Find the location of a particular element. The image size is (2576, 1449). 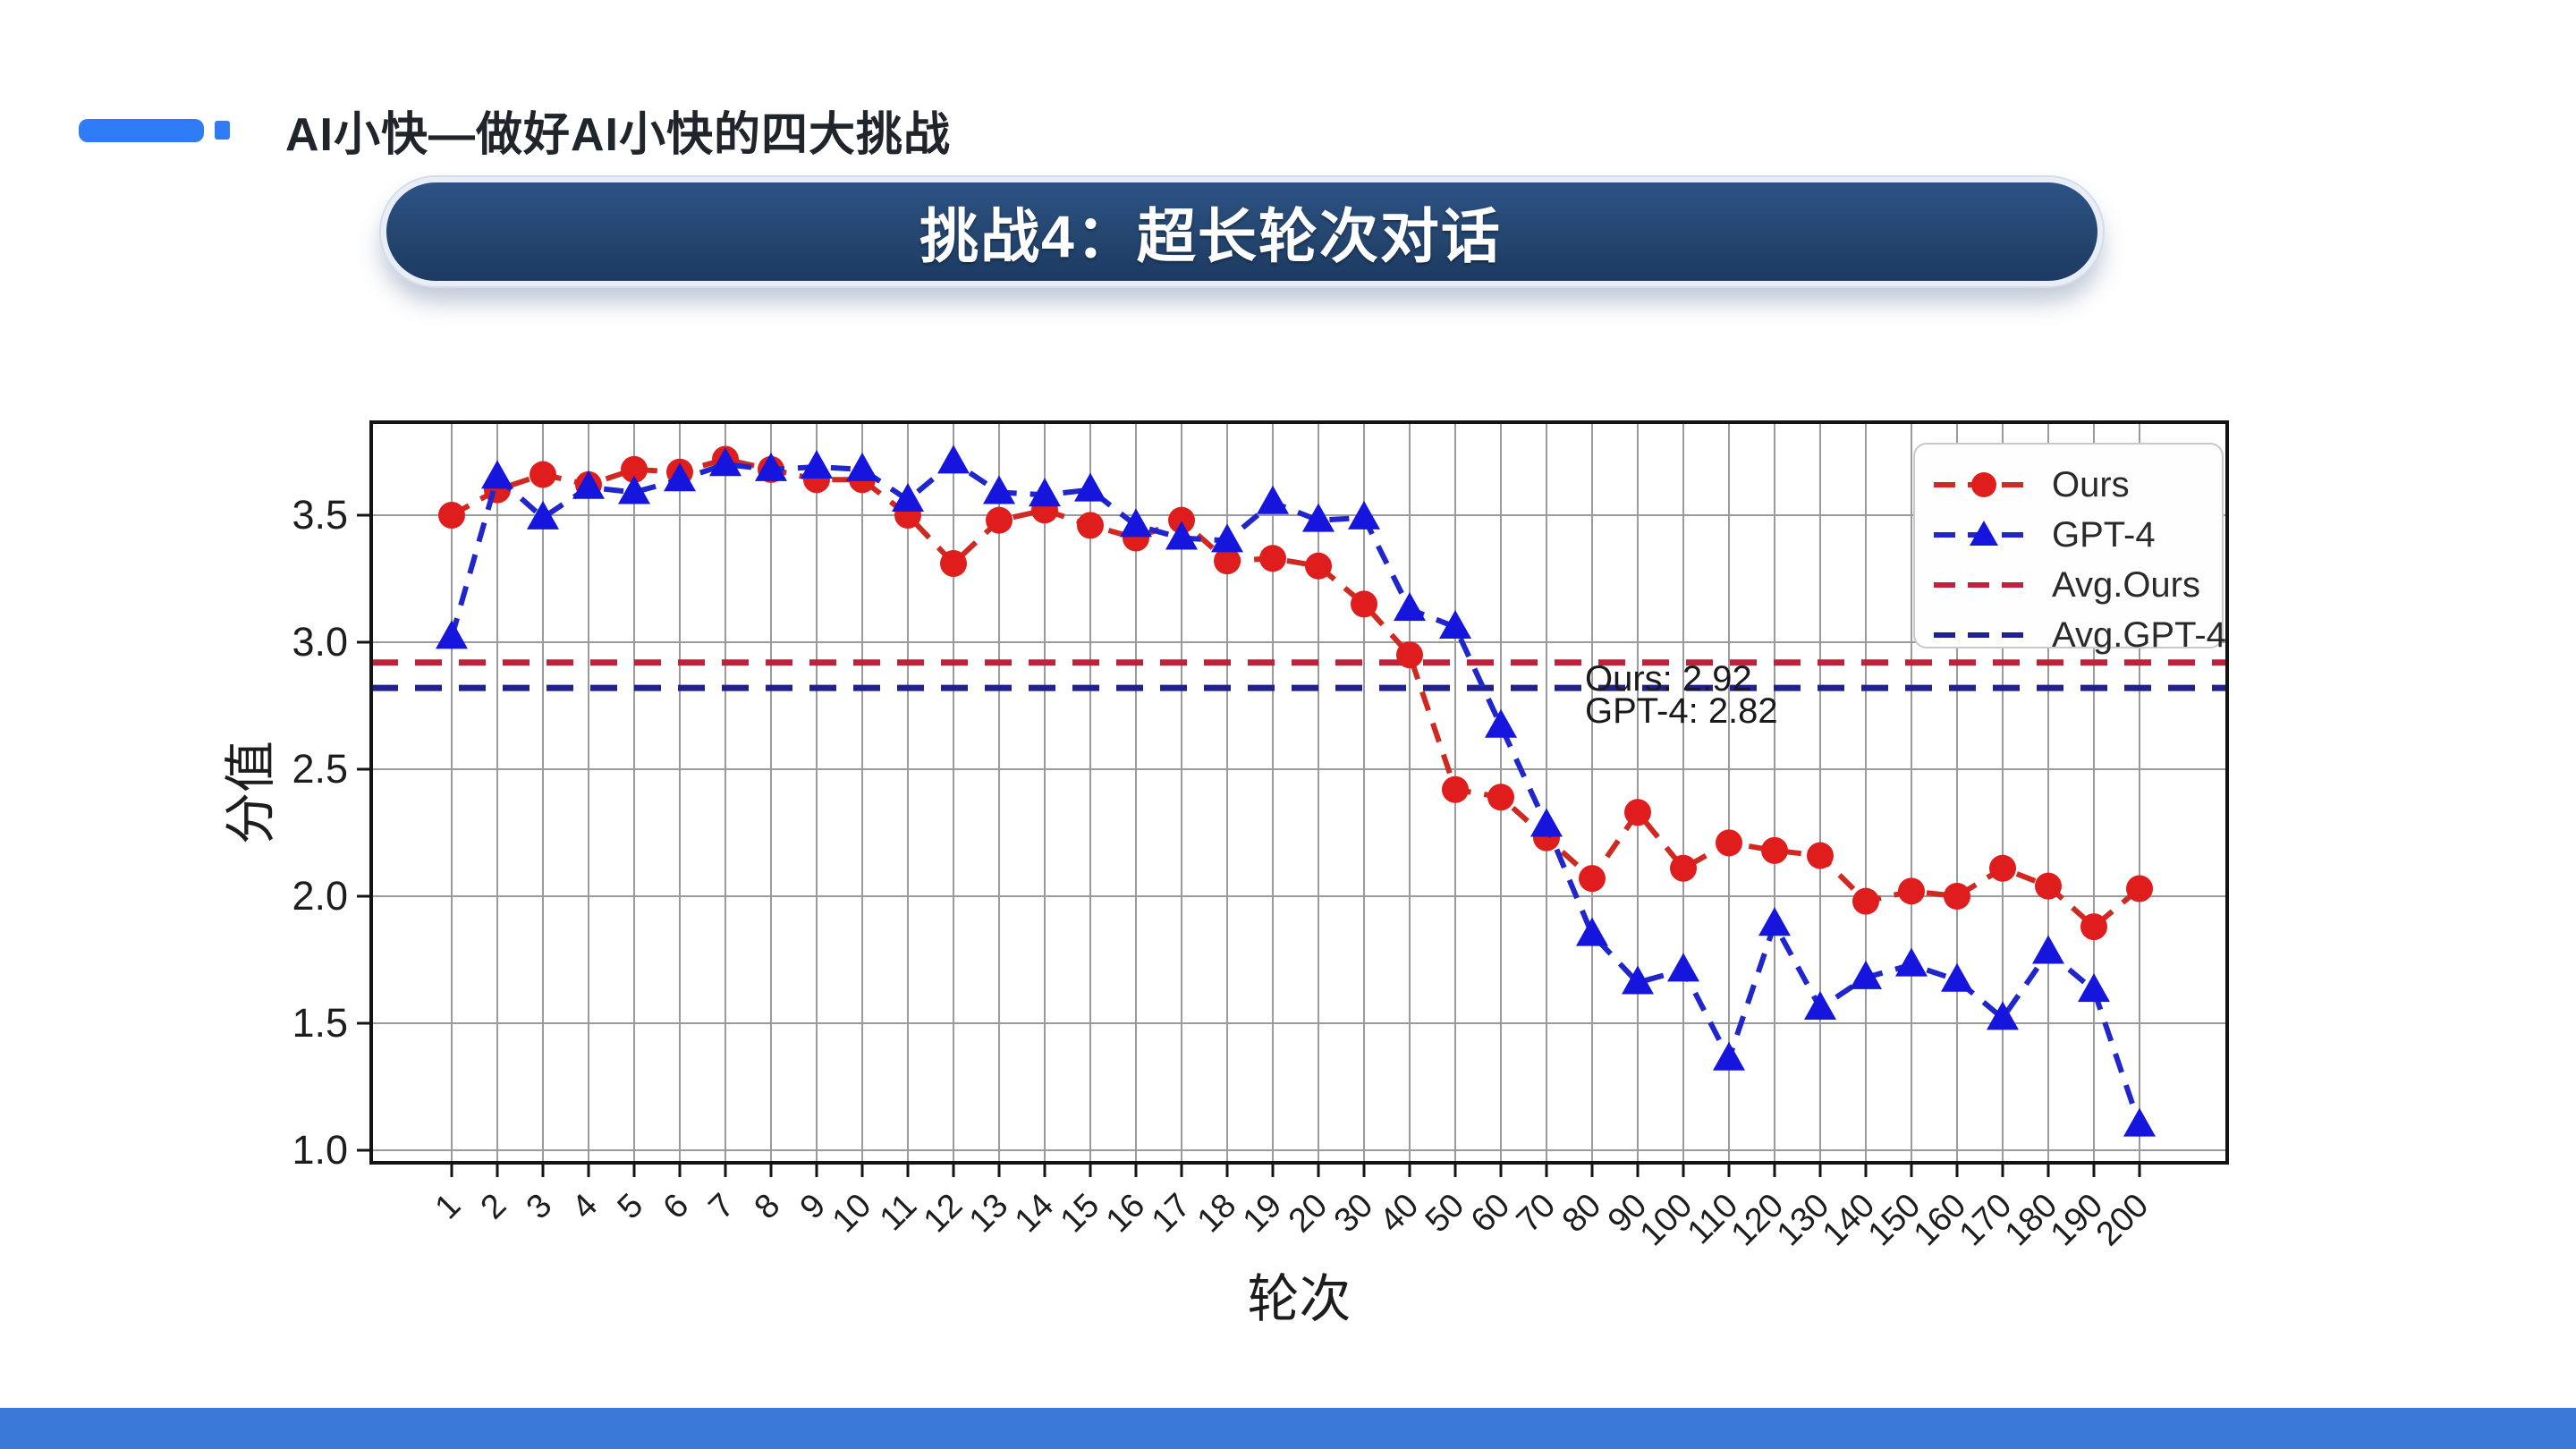

title-accent-icon is located at coordinates (154, 130).